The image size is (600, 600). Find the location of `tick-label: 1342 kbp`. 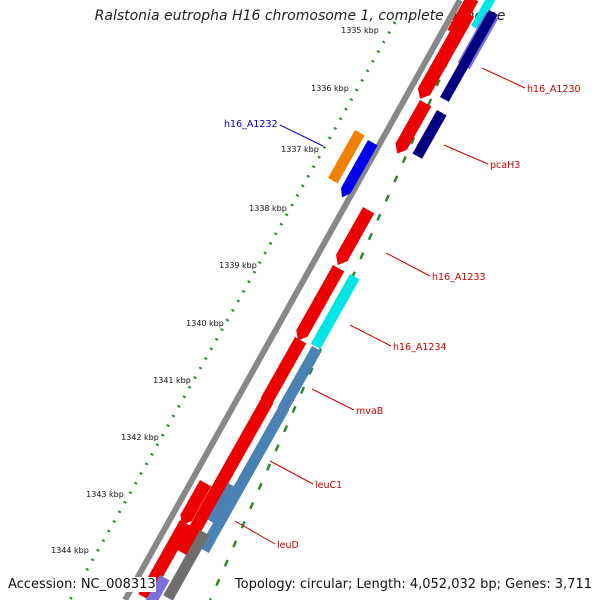

tick-label: 1342 kbp is located at coordinates (140, 437).